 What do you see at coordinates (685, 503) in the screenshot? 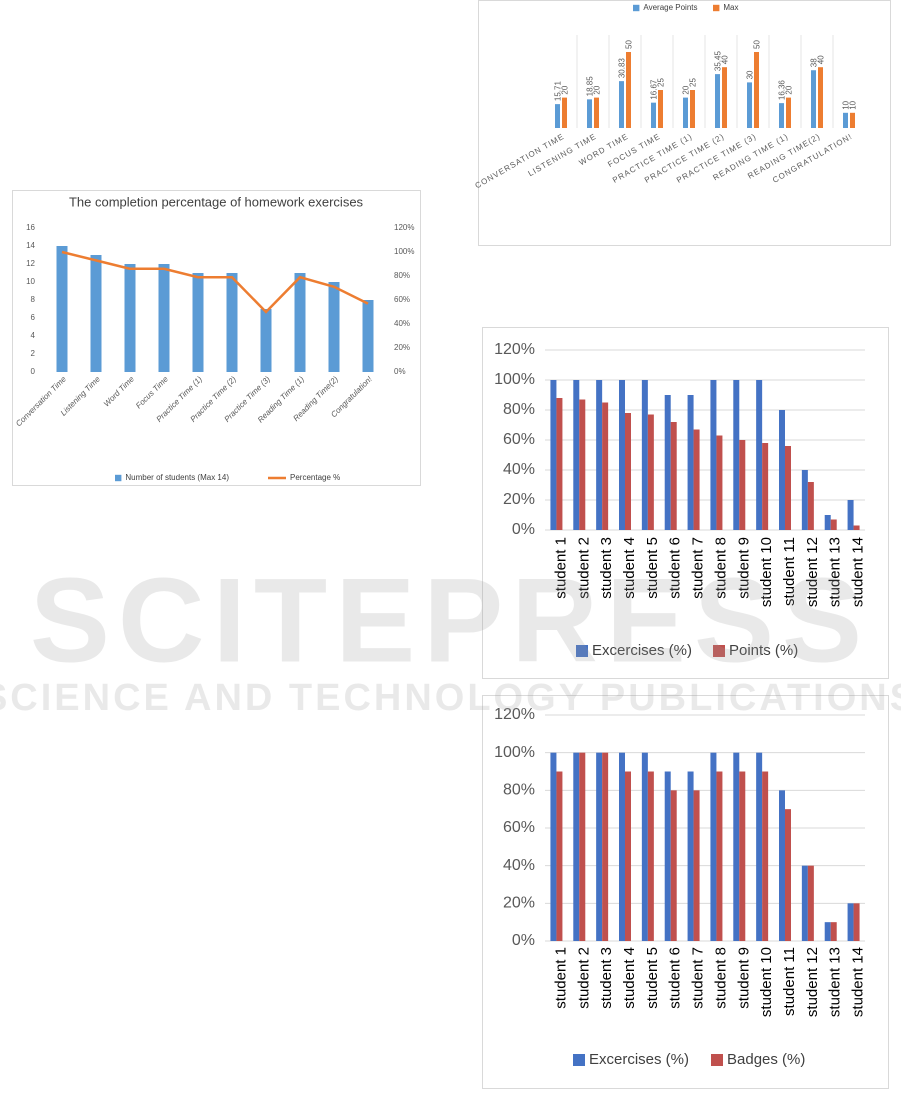
I see `chart-frame` at bounding box center [685, 503].